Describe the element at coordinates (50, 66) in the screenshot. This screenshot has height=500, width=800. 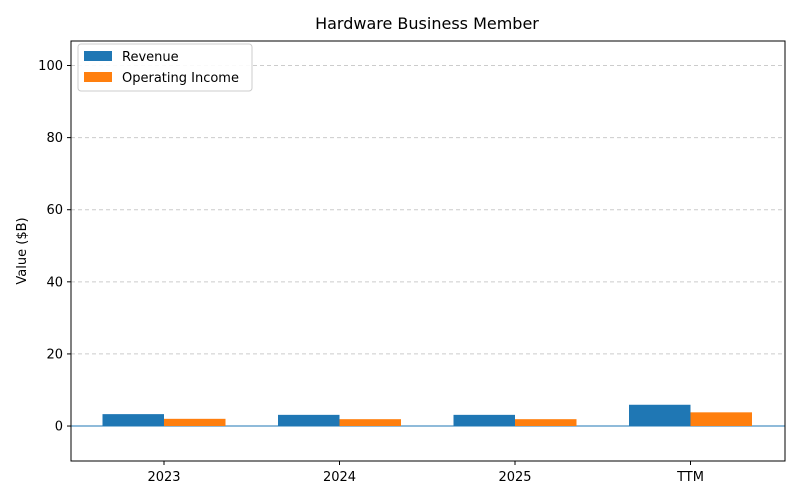
I see `y-tick-label: 100` at that location.